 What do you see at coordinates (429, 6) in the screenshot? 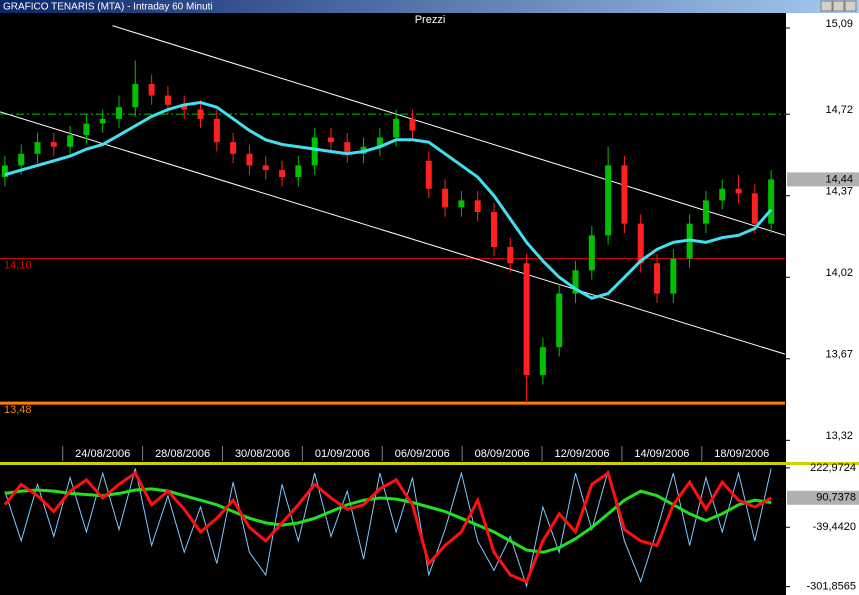
I see `title-bar` at bounding box center [429, 6].